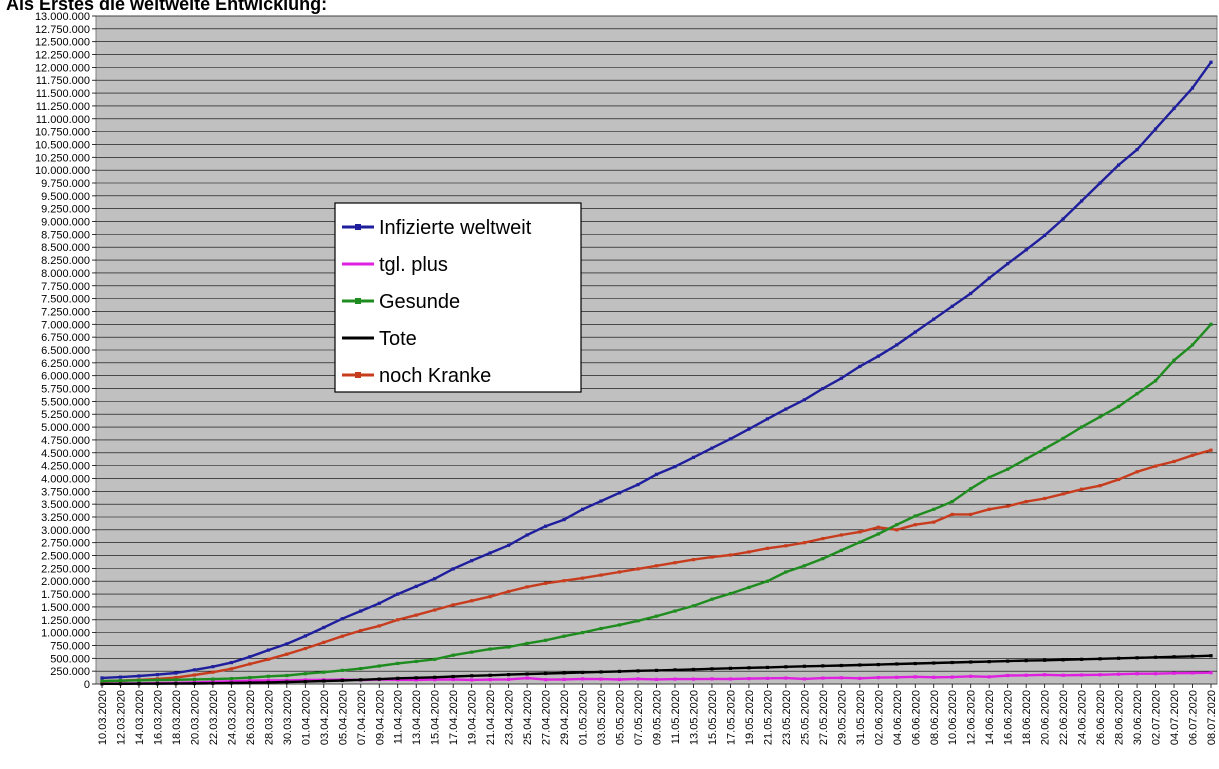  I want to click on y-tick-label: 9.250.000, so click(65, 210).